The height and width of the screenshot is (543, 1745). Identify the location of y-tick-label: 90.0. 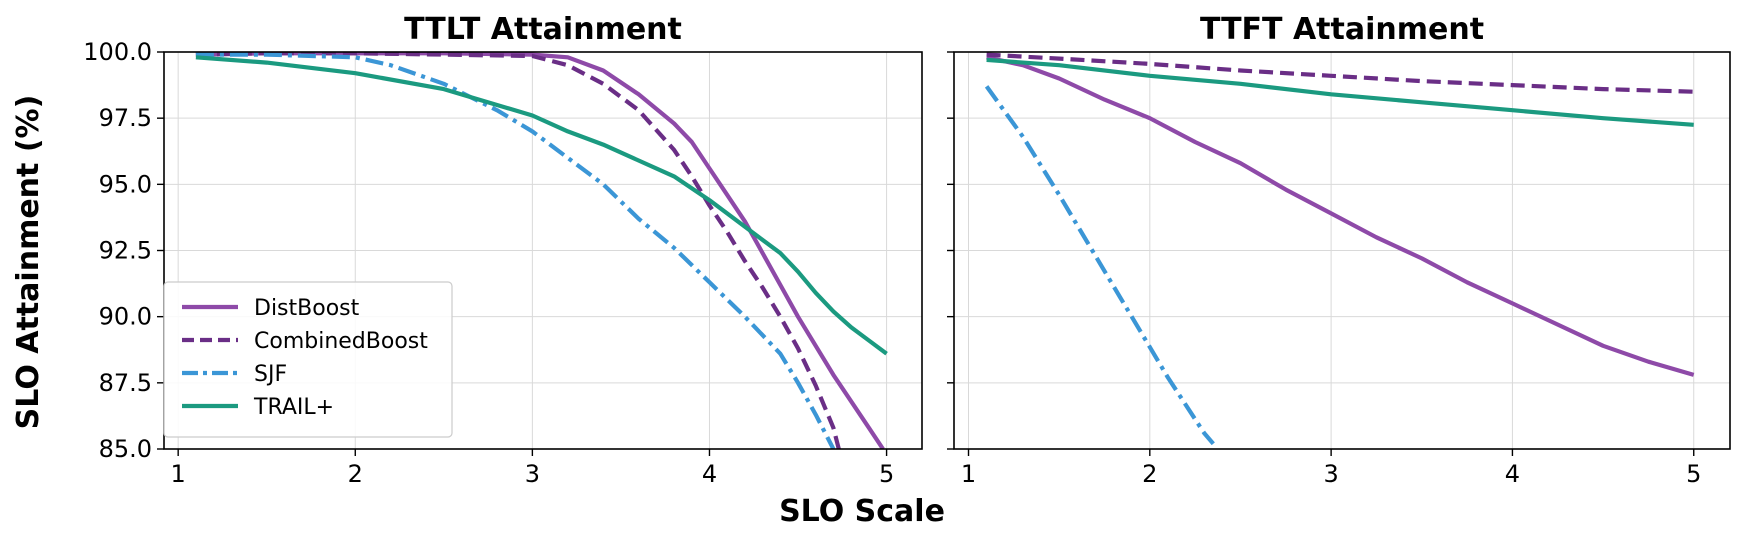
(125, 317).